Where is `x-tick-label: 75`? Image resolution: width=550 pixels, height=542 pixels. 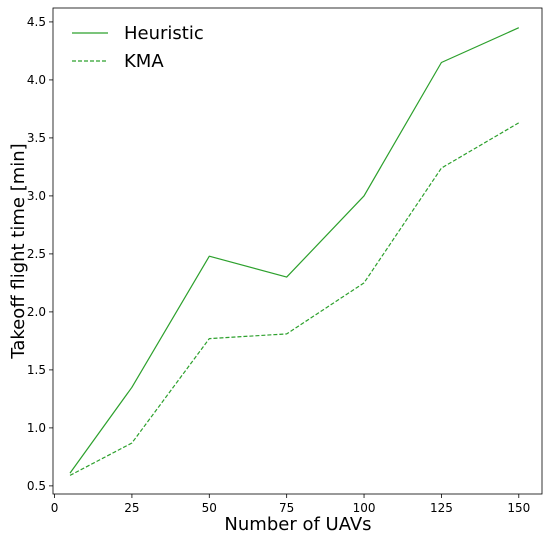 x-tick-label: 75 is located at coordinates (286, 508).